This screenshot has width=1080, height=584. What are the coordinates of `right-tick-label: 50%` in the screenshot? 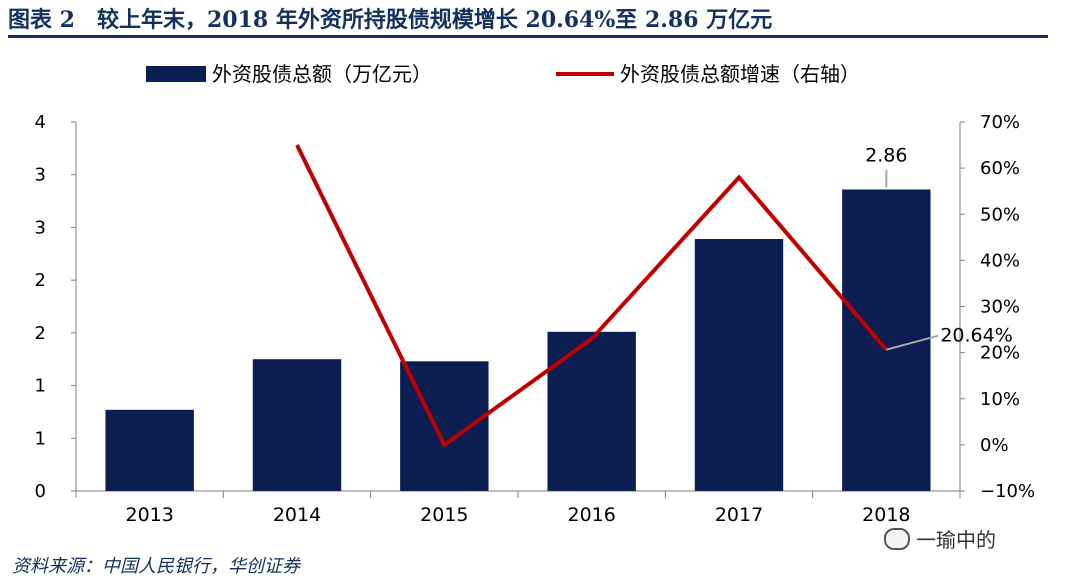 It's located at (1000, 214).